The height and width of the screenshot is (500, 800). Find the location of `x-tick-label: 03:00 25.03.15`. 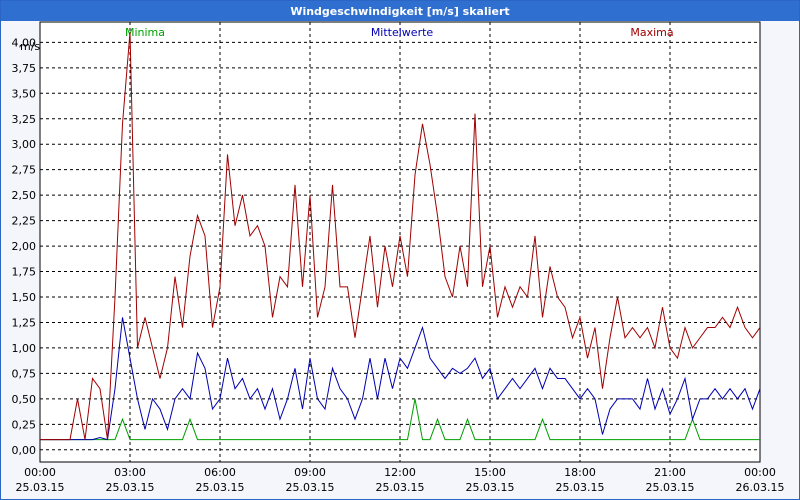

x-tick-label: 03:00 25.03.15 is located at coordinates (130, 480).